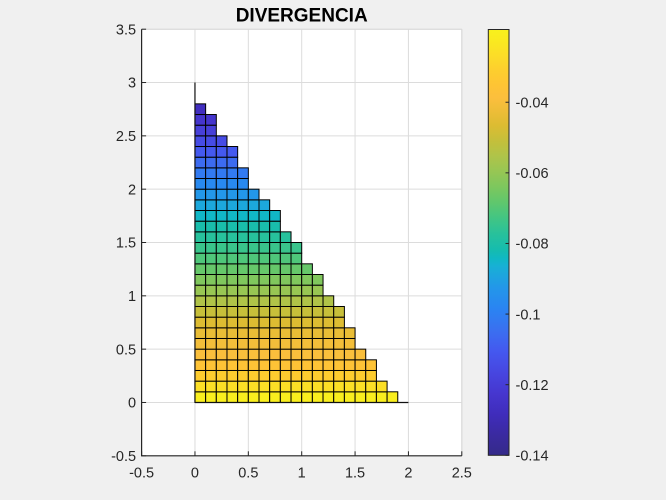 This screenshot has width=666, height=500. I want to click on y-tick-label: -0.5, so click(123, 457).